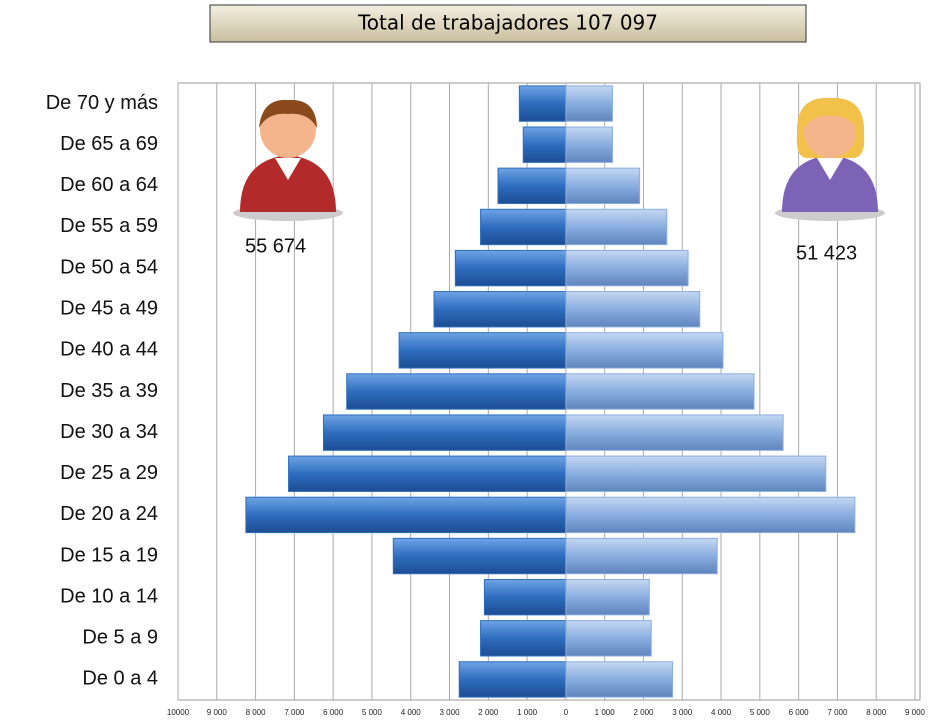  I want to click on y-tick-label: De 30 a 34, so click(109, 432).